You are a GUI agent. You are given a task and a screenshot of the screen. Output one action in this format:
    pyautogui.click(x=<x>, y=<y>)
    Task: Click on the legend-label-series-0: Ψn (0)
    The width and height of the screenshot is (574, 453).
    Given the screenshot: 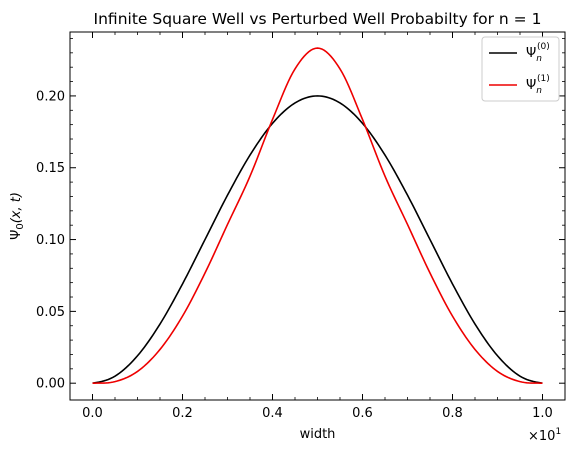 What is the action you would take?
    pyautogui.click(x=538, y=53)
    